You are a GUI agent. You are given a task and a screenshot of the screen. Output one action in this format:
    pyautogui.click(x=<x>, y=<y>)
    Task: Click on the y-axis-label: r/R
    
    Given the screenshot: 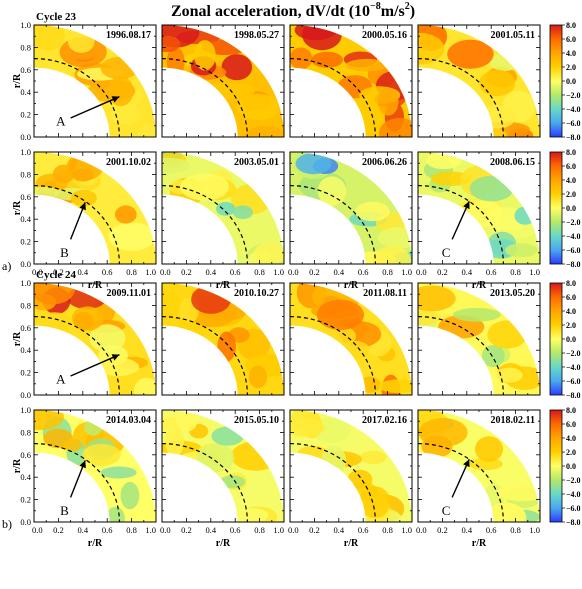 What is the action you would take?
    pyautogui.click(x=17, y=465)
    